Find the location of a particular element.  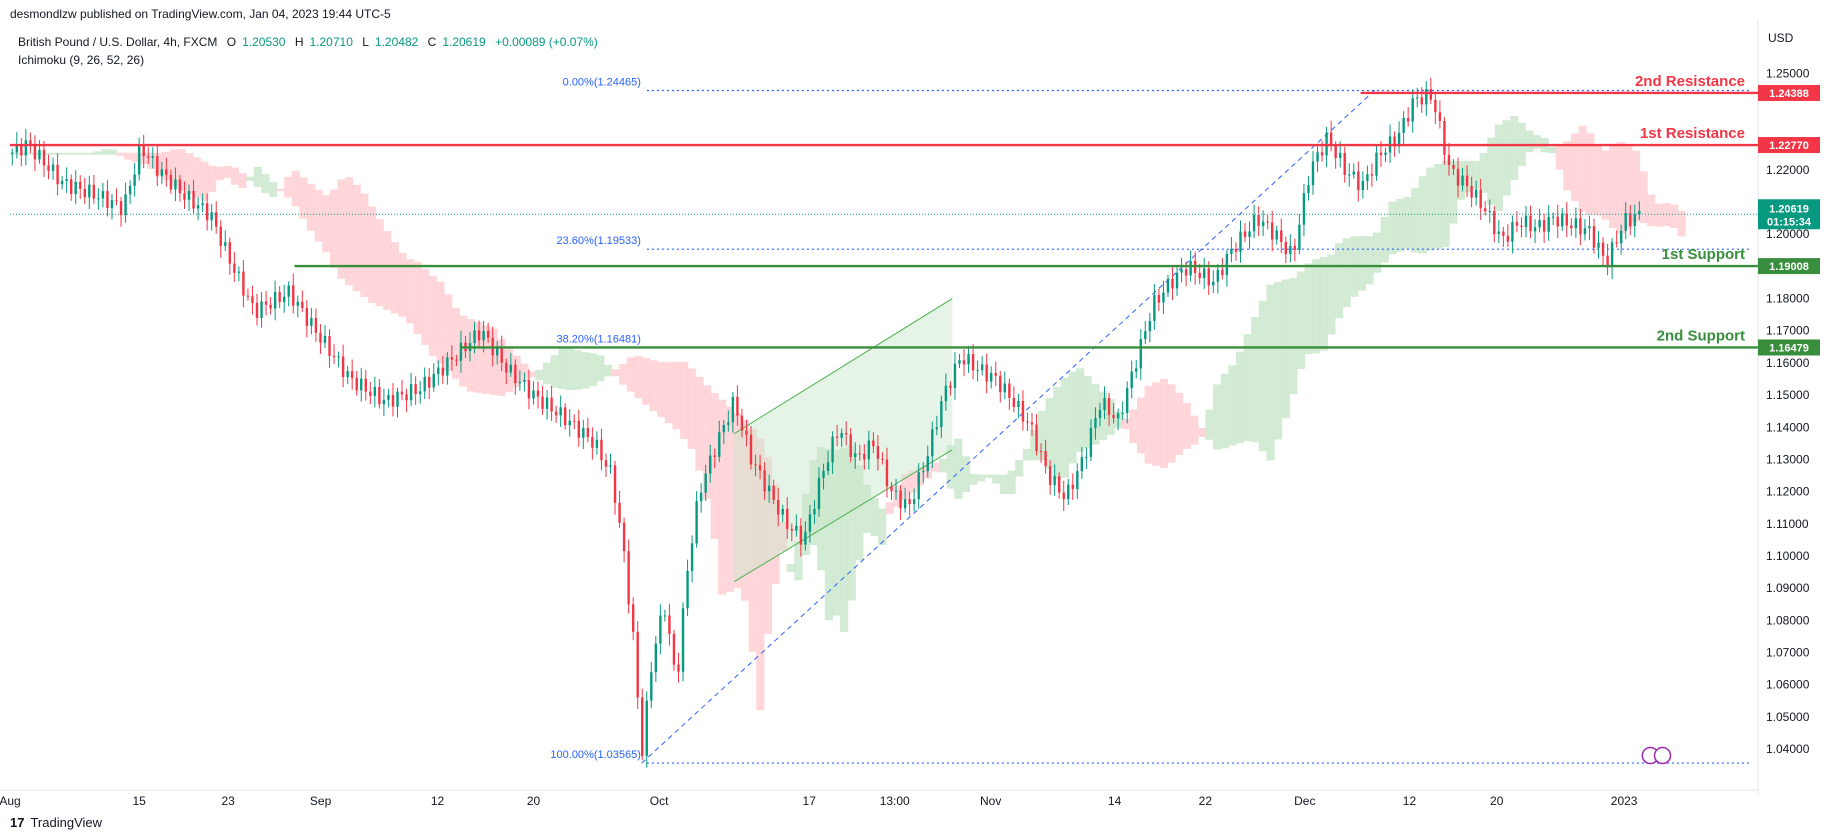

footer-brand: TradingView is located at coordinates (66, 822).